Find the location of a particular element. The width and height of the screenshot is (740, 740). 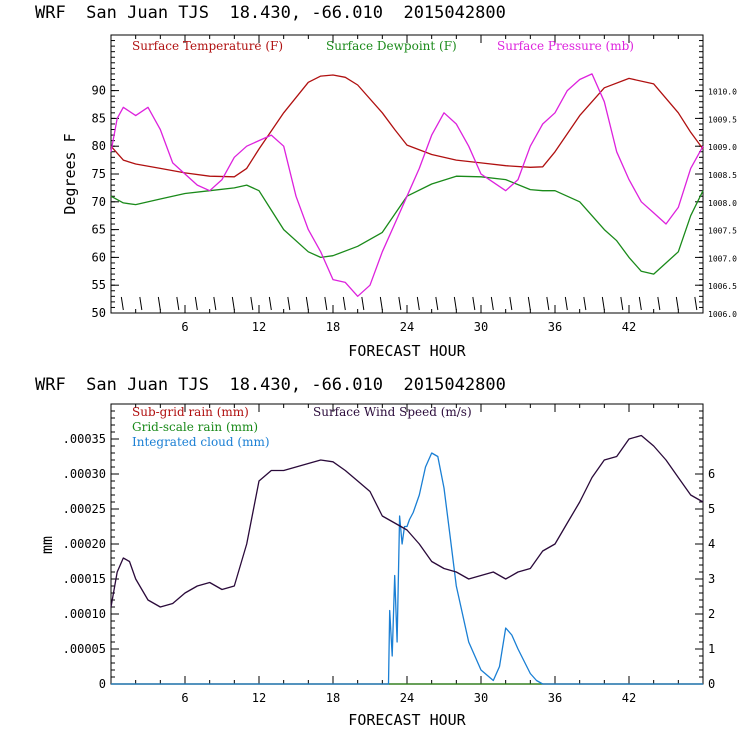

bottom-y-tick-label: .00020 is located at coordinates (84, 544).